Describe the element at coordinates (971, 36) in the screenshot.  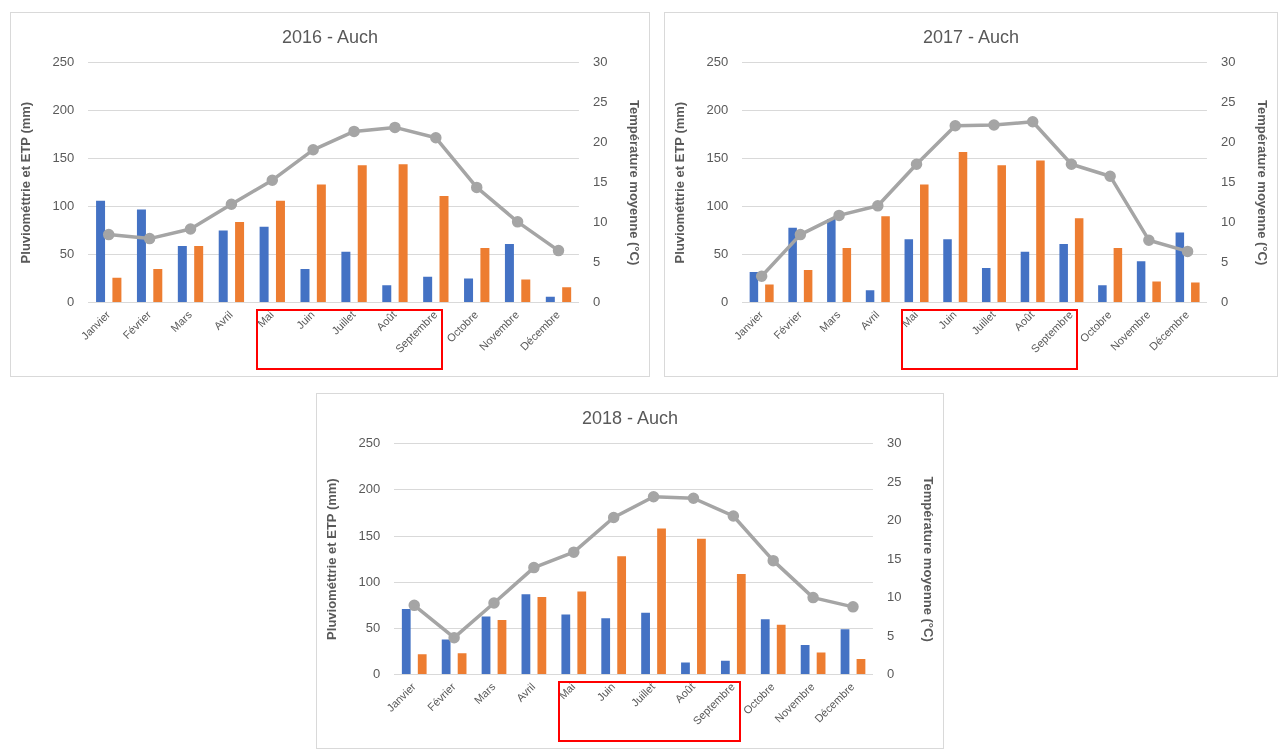
I see `chart-title: 2017 - Auch` at that location.